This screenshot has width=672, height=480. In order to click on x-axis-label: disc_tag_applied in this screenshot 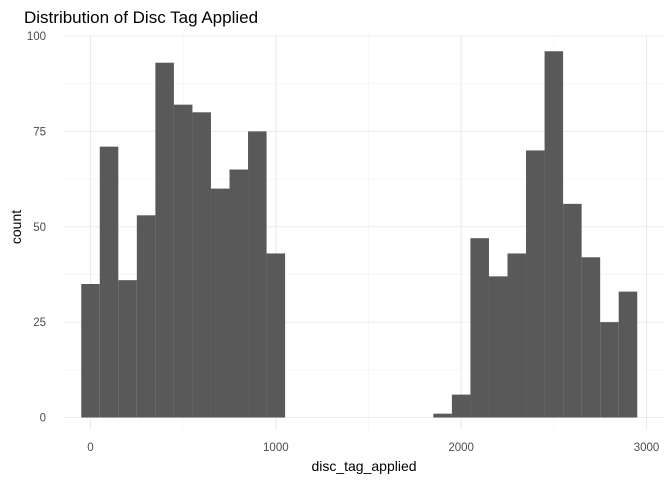, I will do `click(363, 466)`.